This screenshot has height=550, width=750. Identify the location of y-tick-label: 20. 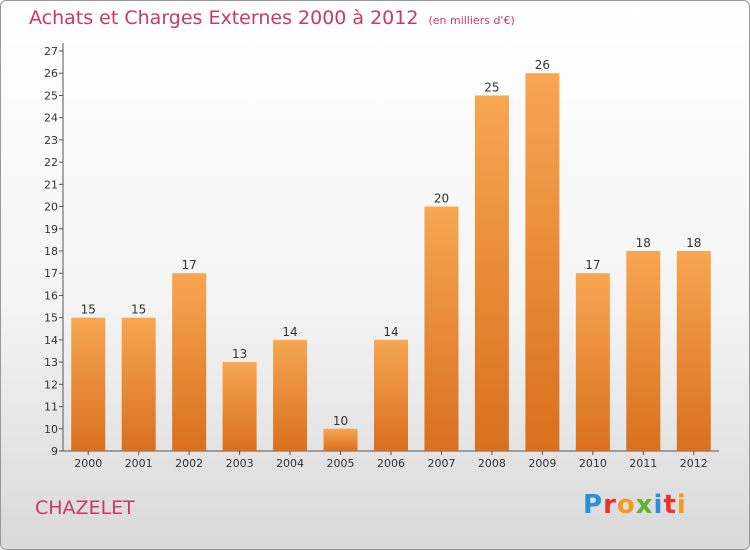
(51, 207).